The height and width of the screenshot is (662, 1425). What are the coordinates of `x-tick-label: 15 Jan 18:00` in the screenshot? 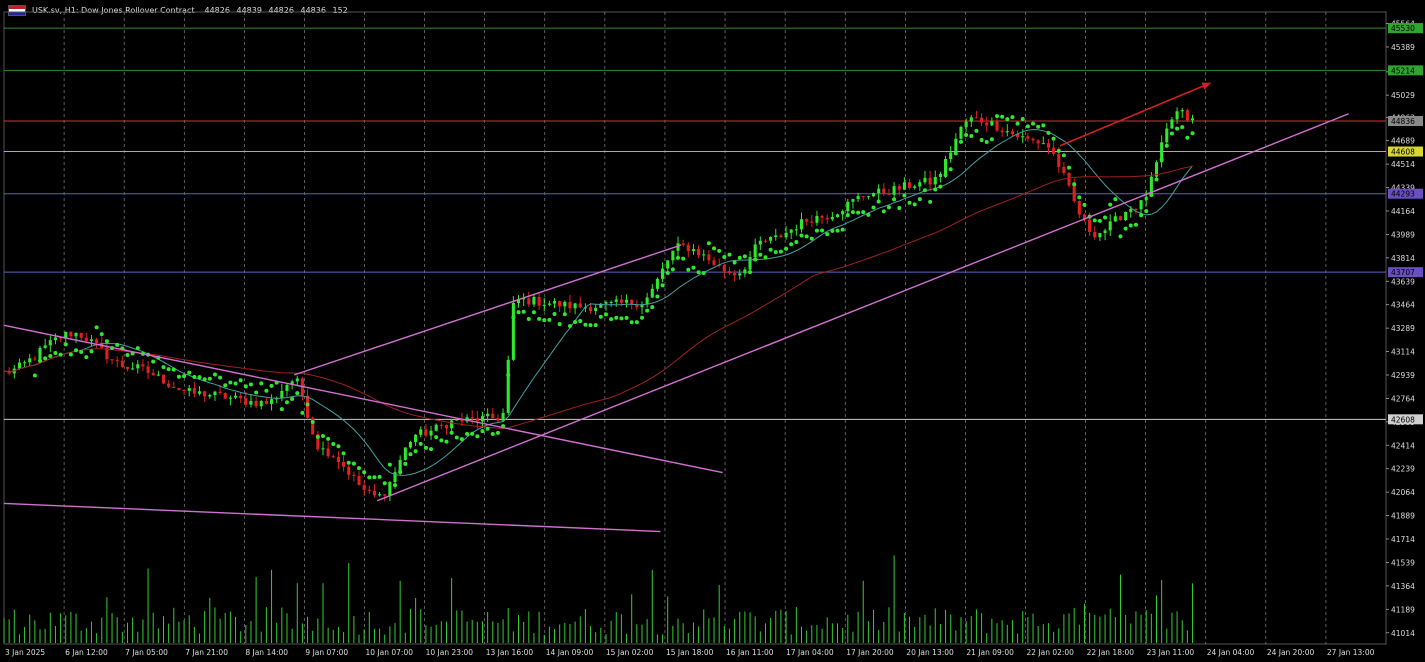 It's located at (690, 652).